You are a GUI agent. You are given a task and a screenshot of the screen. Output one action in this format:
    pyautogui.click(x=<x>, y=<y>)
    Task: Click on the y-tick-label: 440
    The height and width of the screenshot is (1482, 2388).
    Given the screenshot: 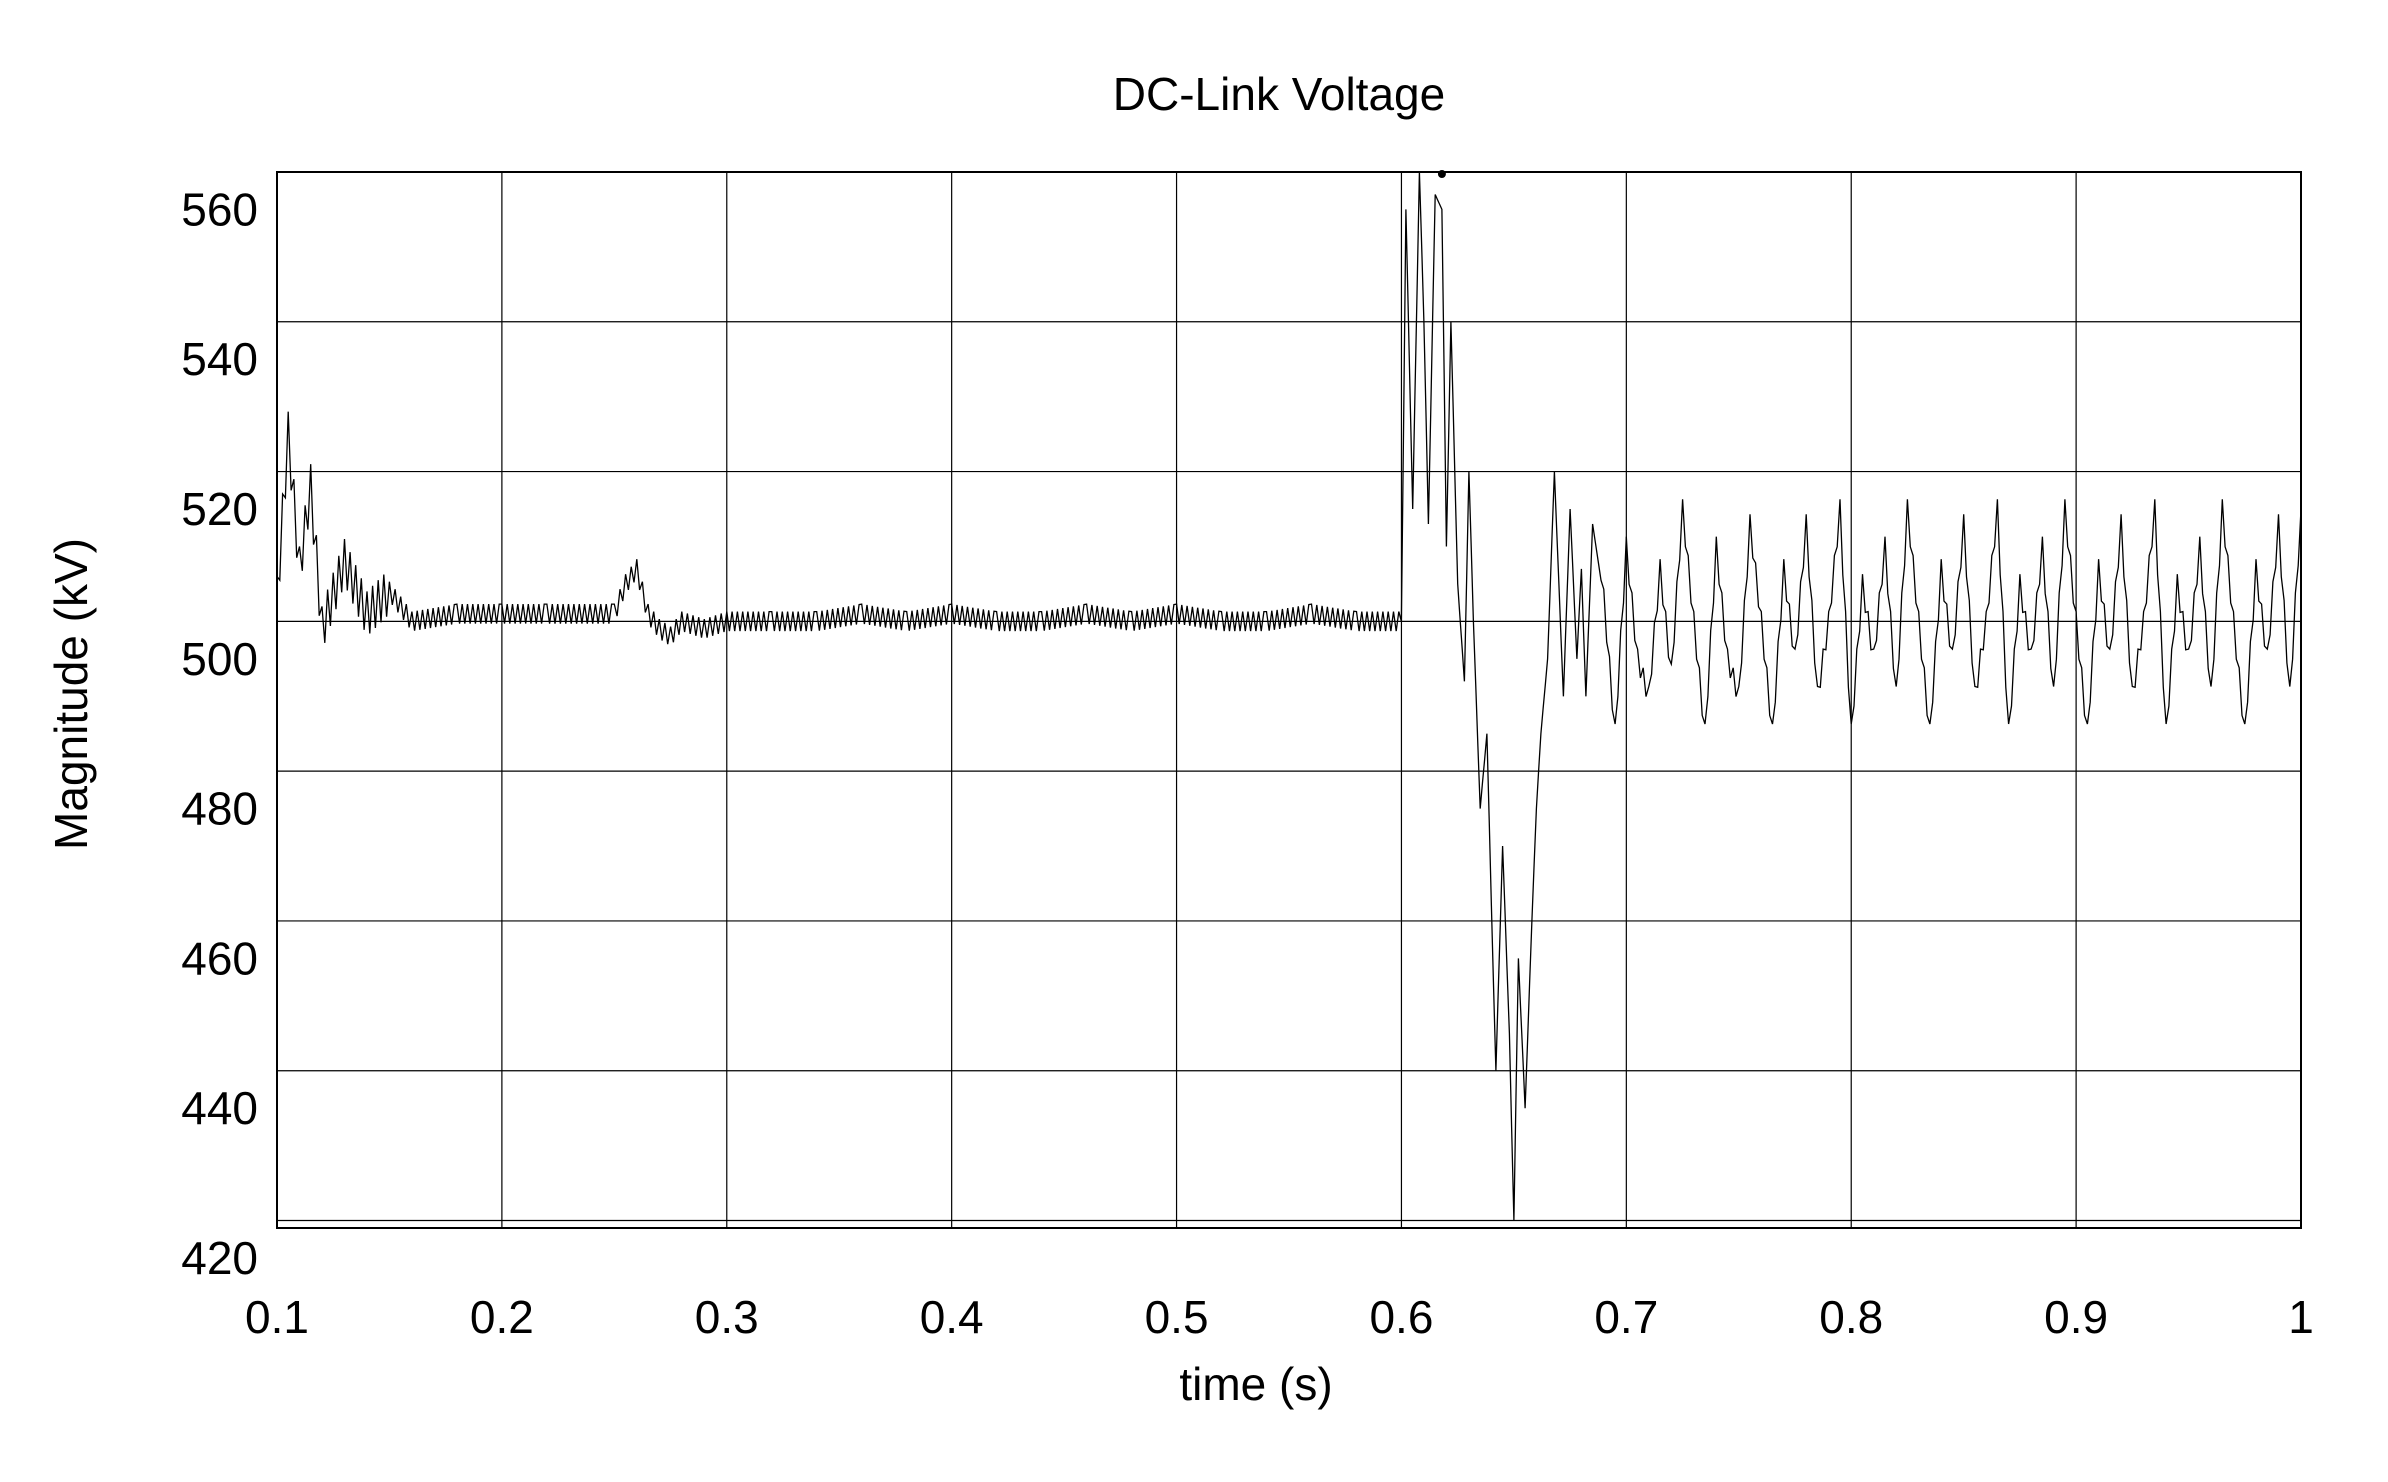 What is the action you would take?
    pyautogui.click(x=219, y=1108)
    